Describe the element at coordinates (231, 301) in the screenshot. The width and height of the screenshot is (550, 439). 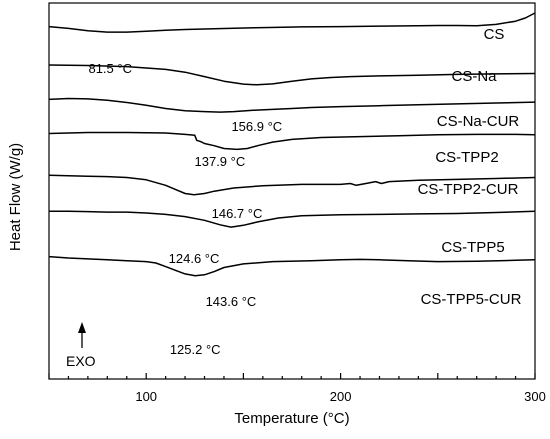
I see `peak-label: 143.6 °C` at that location.